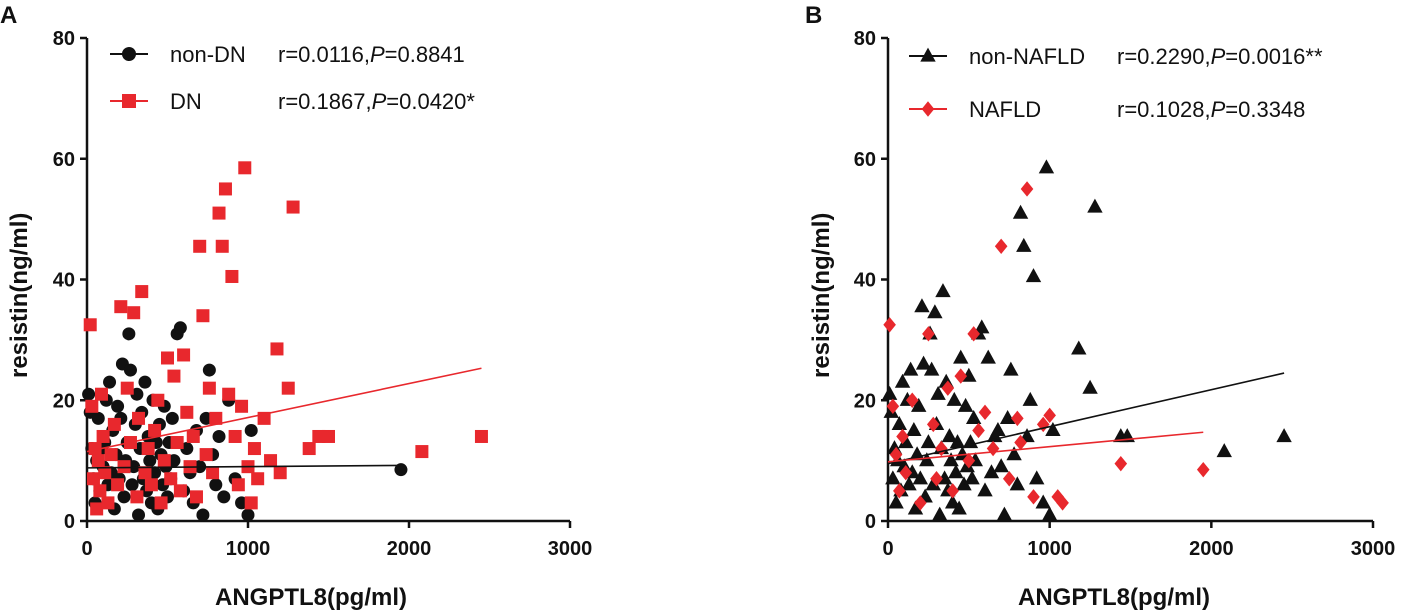 This screenshot has height=615, width=1401. I want to click on legend-name: DN, so click(186, 101).